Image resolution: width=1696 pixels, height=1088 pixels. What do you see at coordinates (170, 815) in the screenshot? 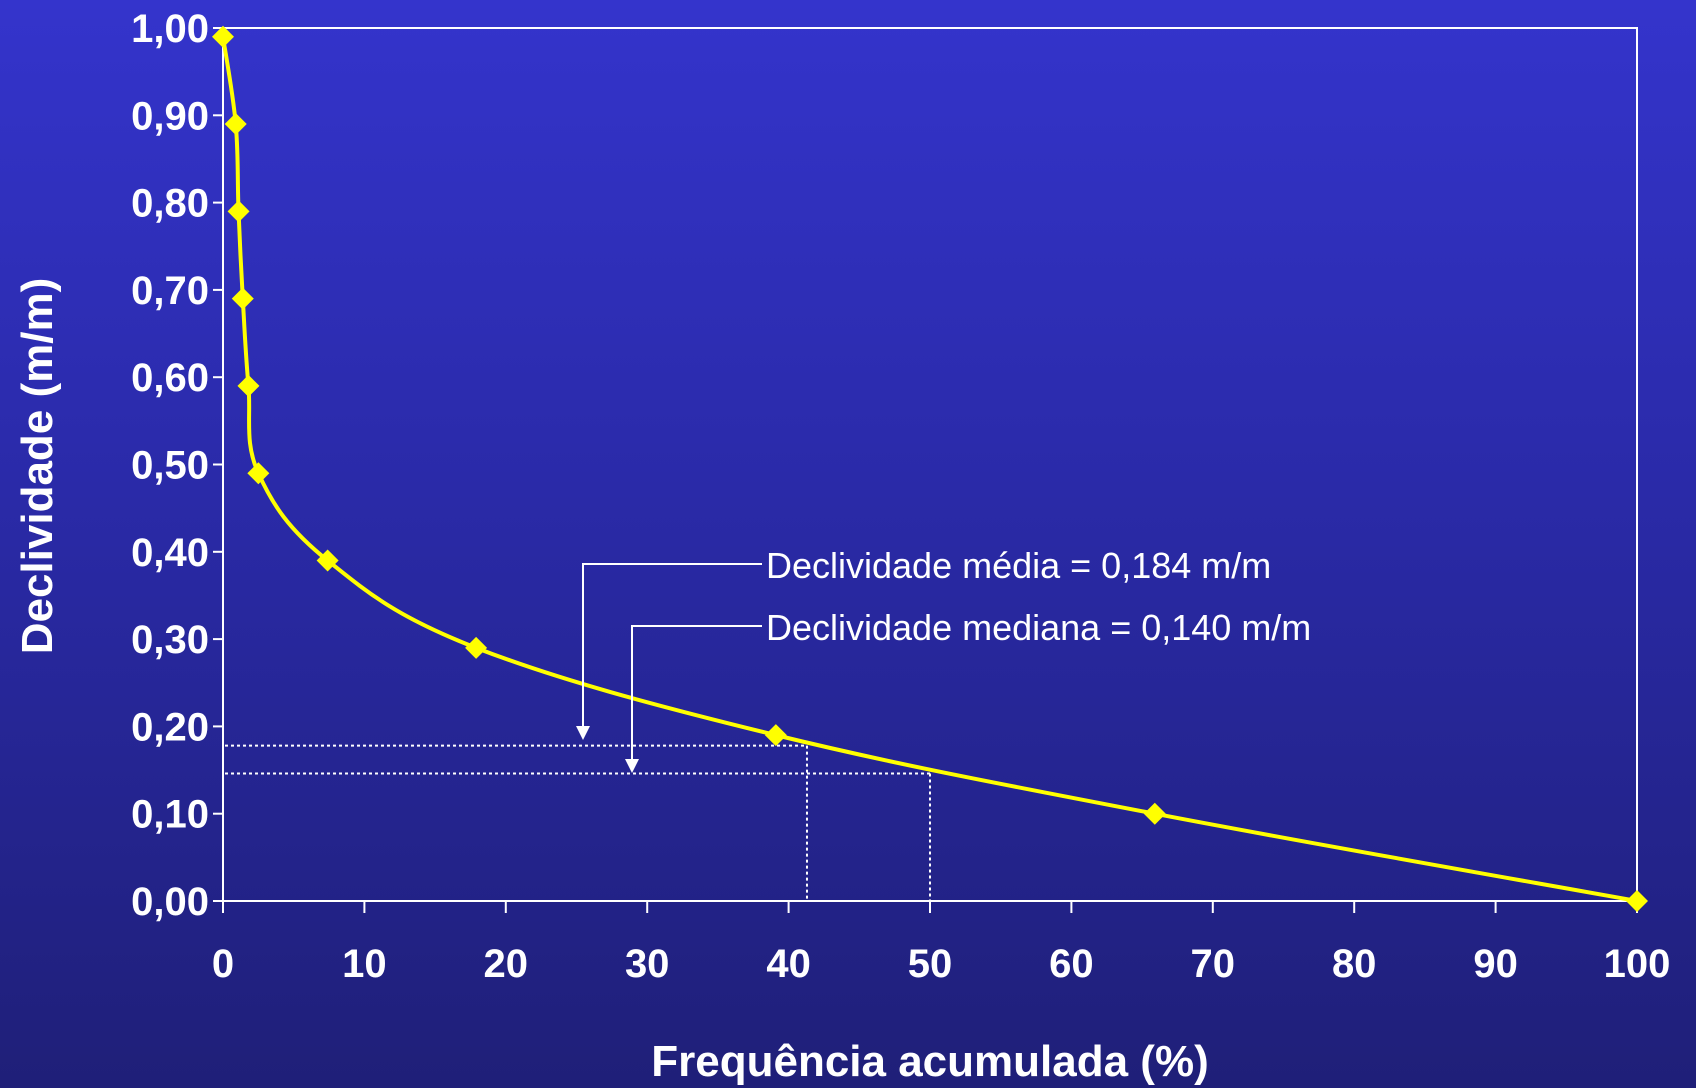
I see `y-tick-label: 0,10` at bounding box center [170, 815].